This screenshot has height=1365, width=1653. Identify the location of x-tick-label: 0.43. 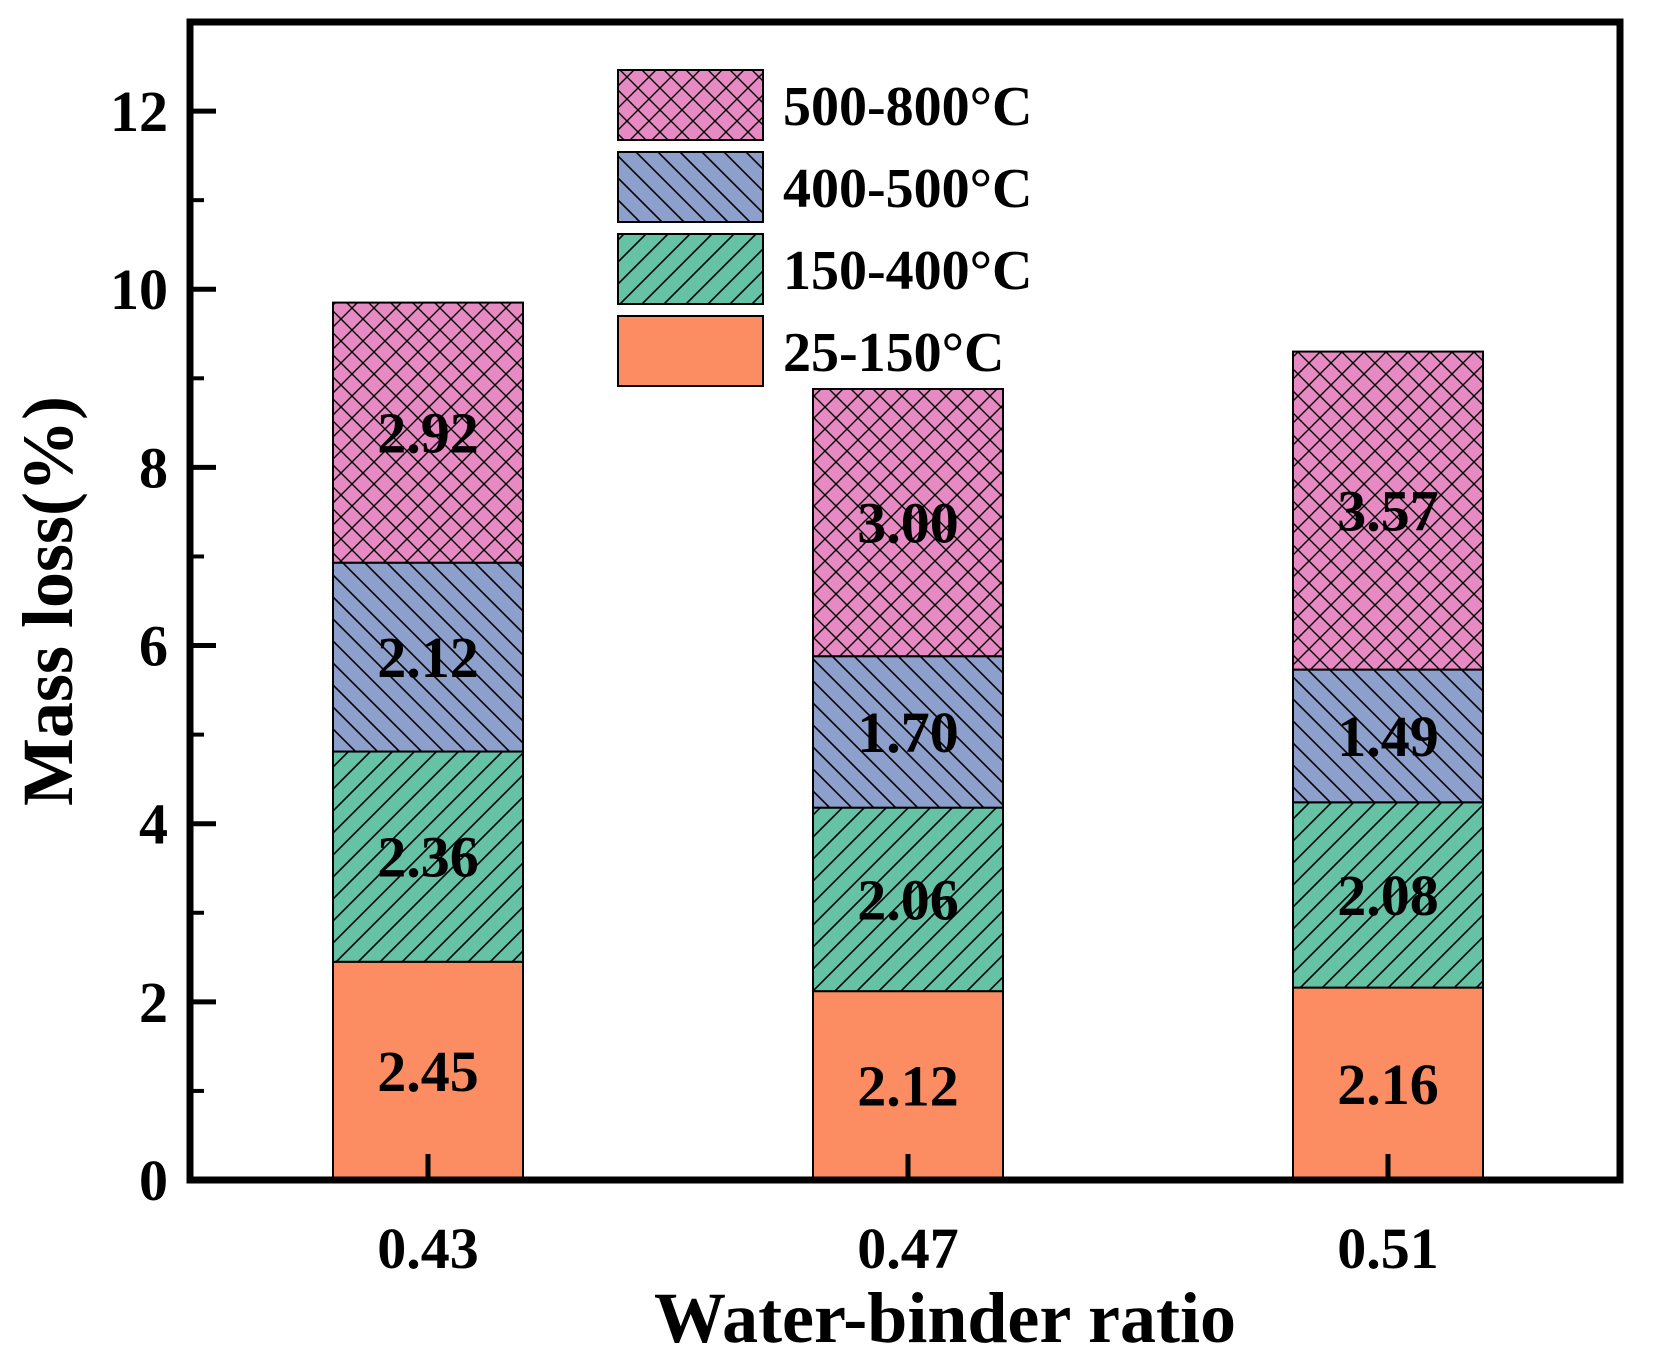
(428, 1248).